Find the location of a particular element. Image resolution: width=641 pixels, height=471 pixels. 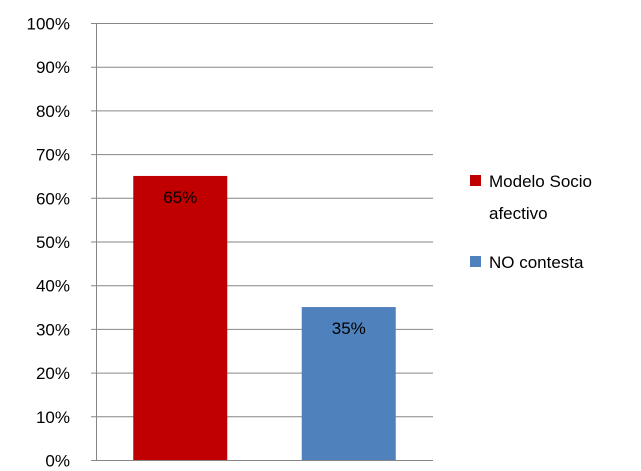

legend: Modelo Socio afectivo NO contesta is located at coordinates (531, 222).